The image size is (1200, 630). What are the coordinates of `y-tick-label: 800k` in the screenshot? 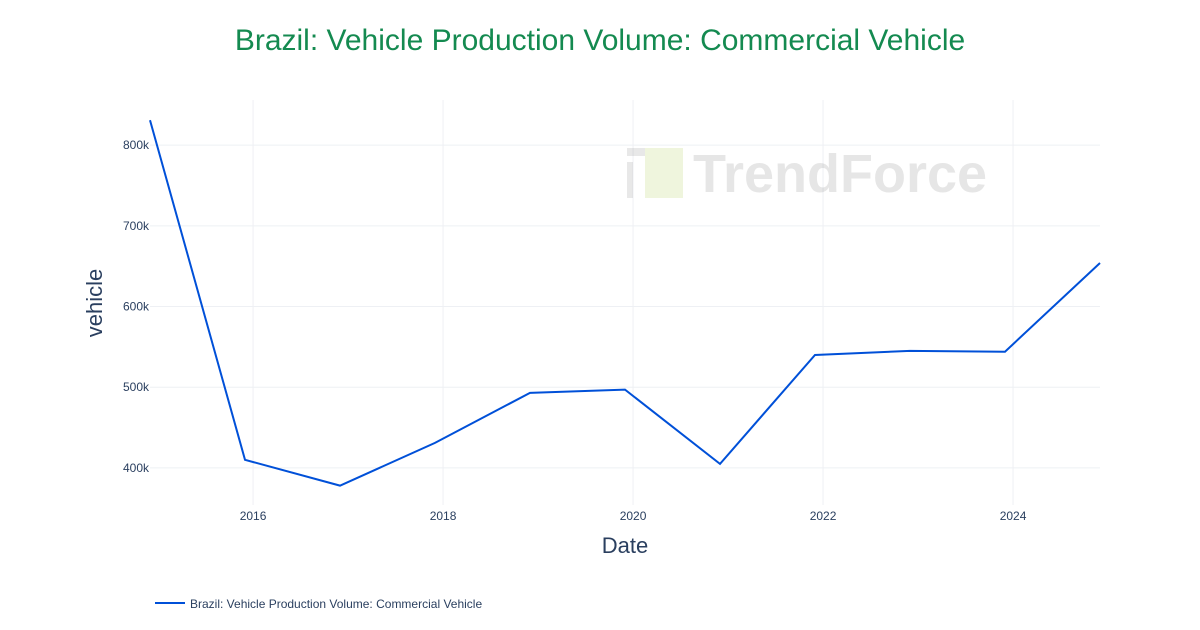 It's located at (136, 145).